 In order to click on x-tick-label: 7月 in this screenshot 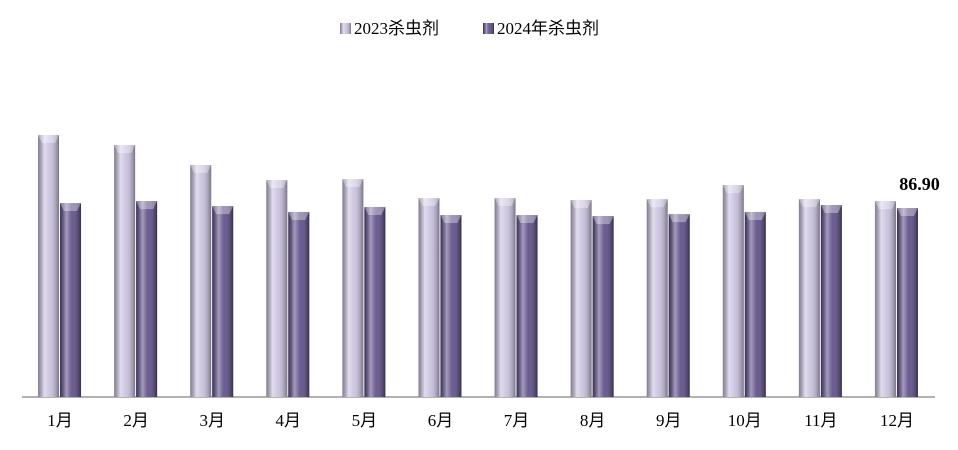, I will do `click(517, 420)`.